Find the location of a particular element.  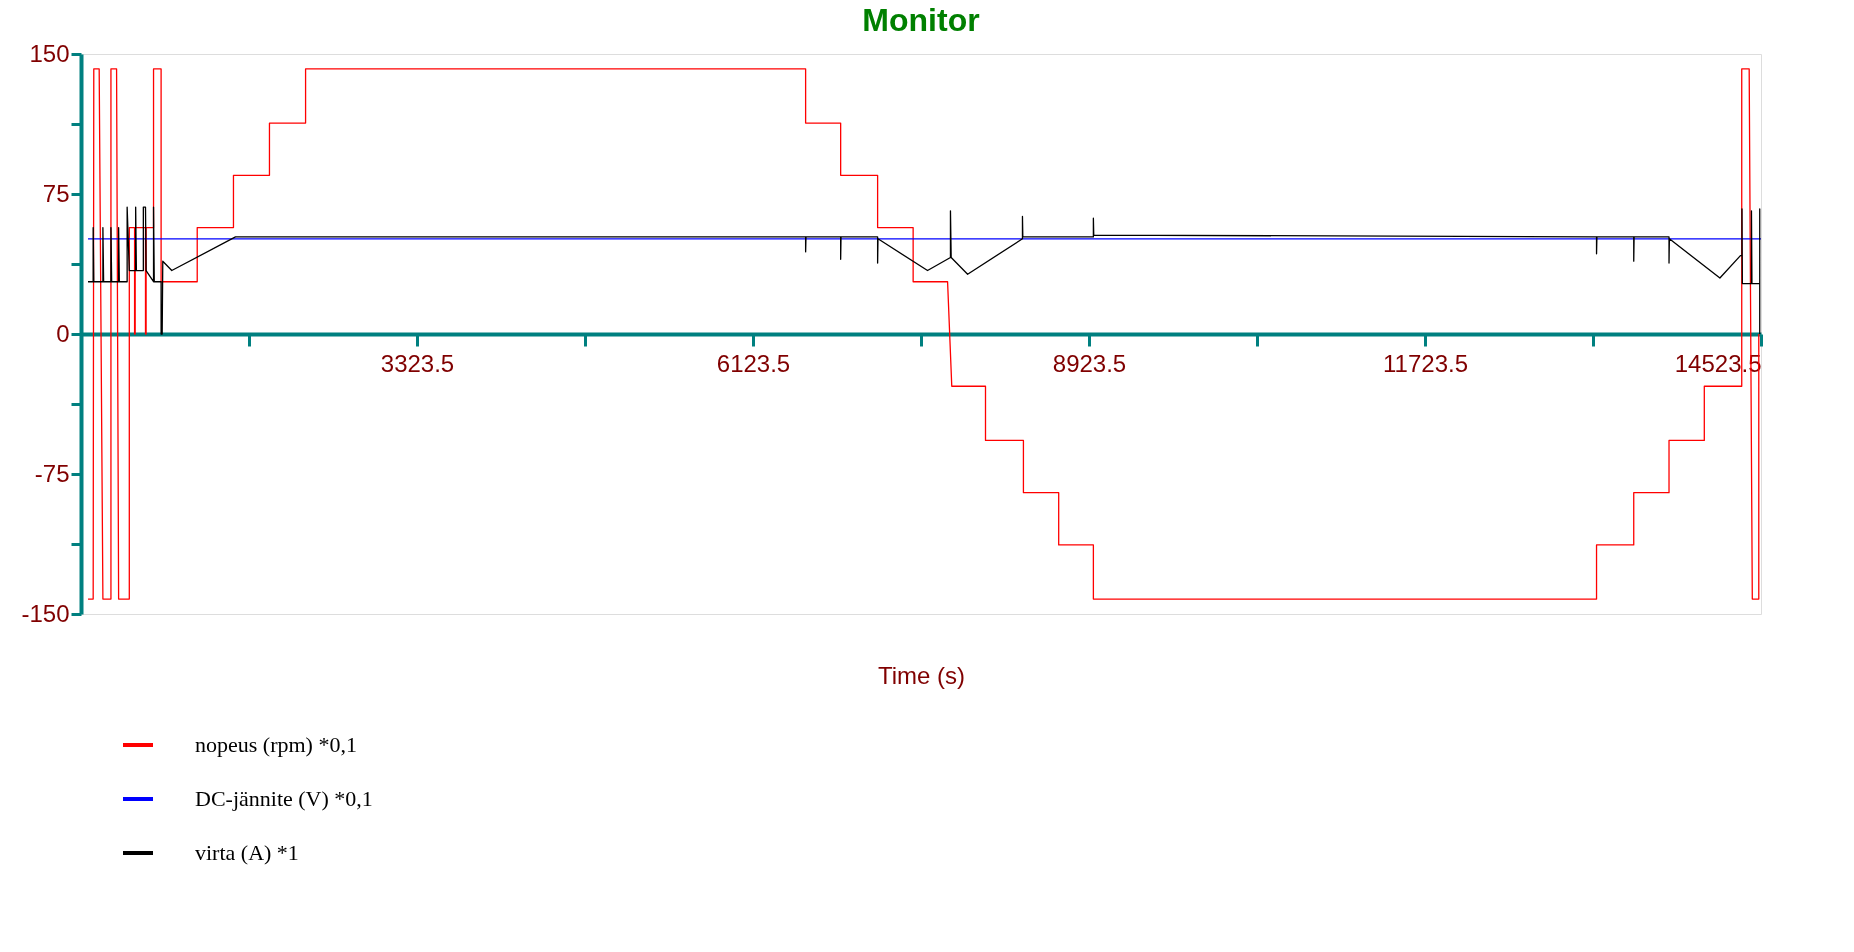

x-tick-label: 3323.5 is located at coordinates (417, 363).